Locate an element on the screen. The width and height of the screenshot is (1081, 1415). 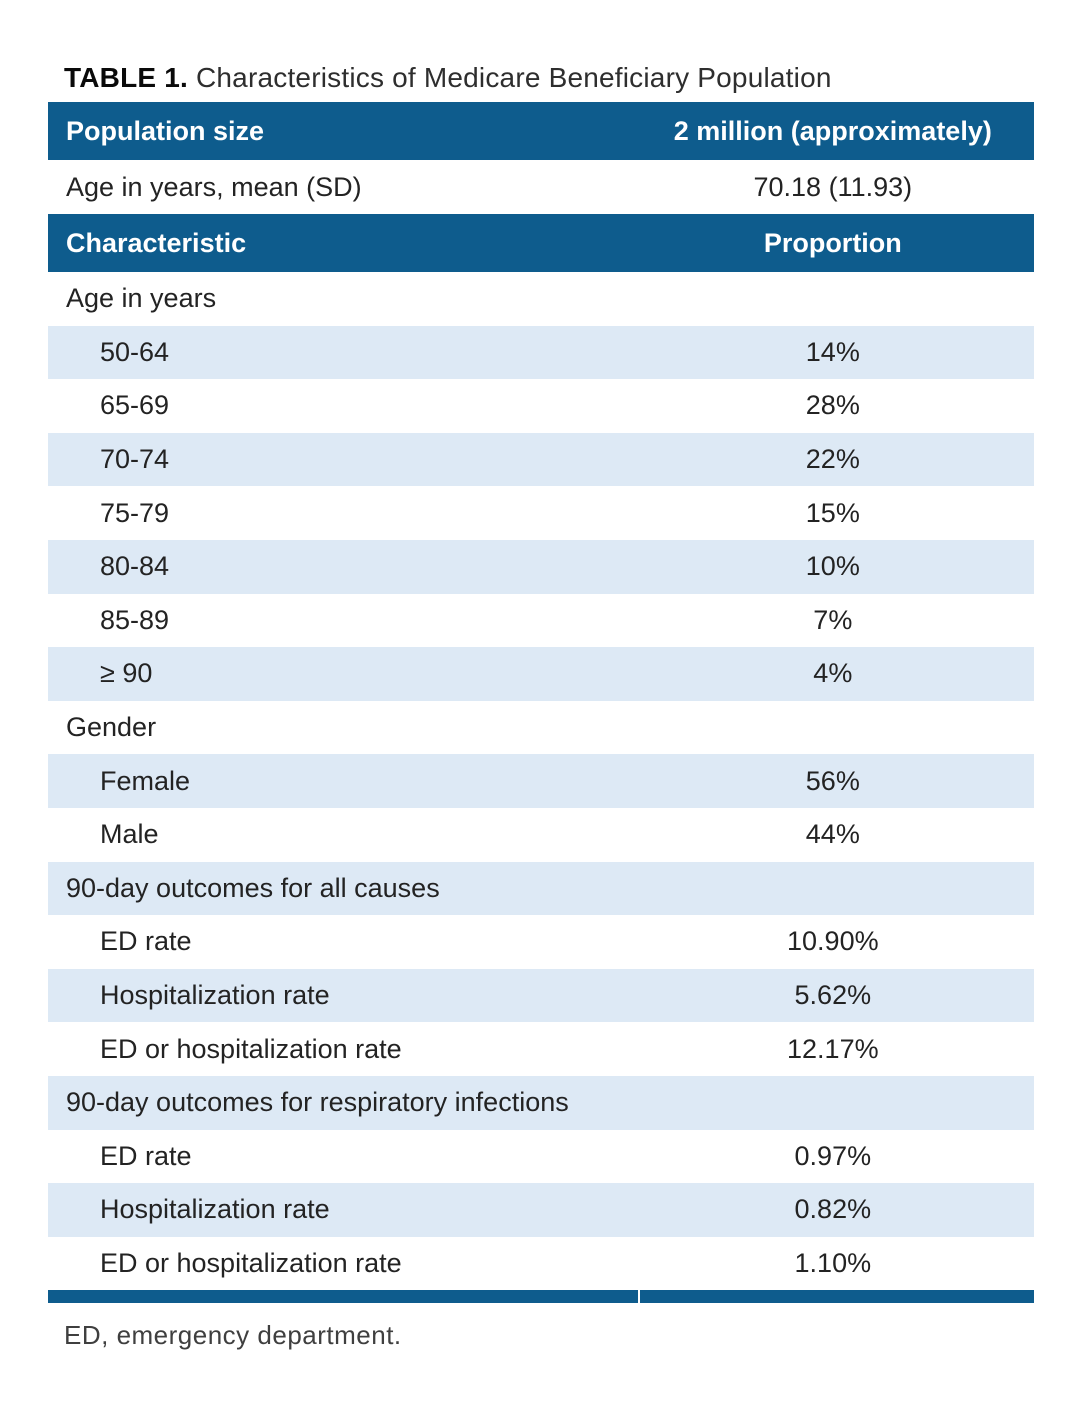
footer-bar-right-segment is located at coordinates (836, 1297).